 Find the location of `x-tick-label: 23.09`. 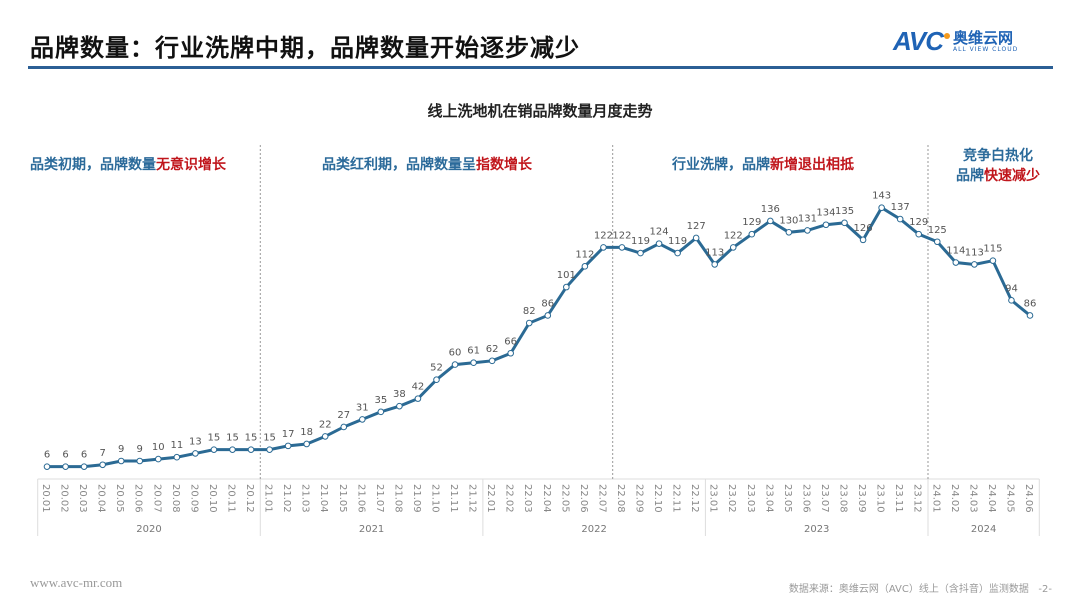

x-tick-label: 23.09 is located at coordinates (861, 498).